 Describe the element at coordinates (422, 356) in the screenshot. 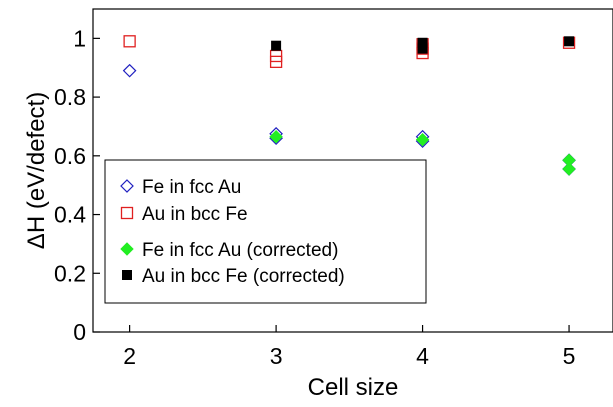

I see `x-tick-label-4: 4` at that location.